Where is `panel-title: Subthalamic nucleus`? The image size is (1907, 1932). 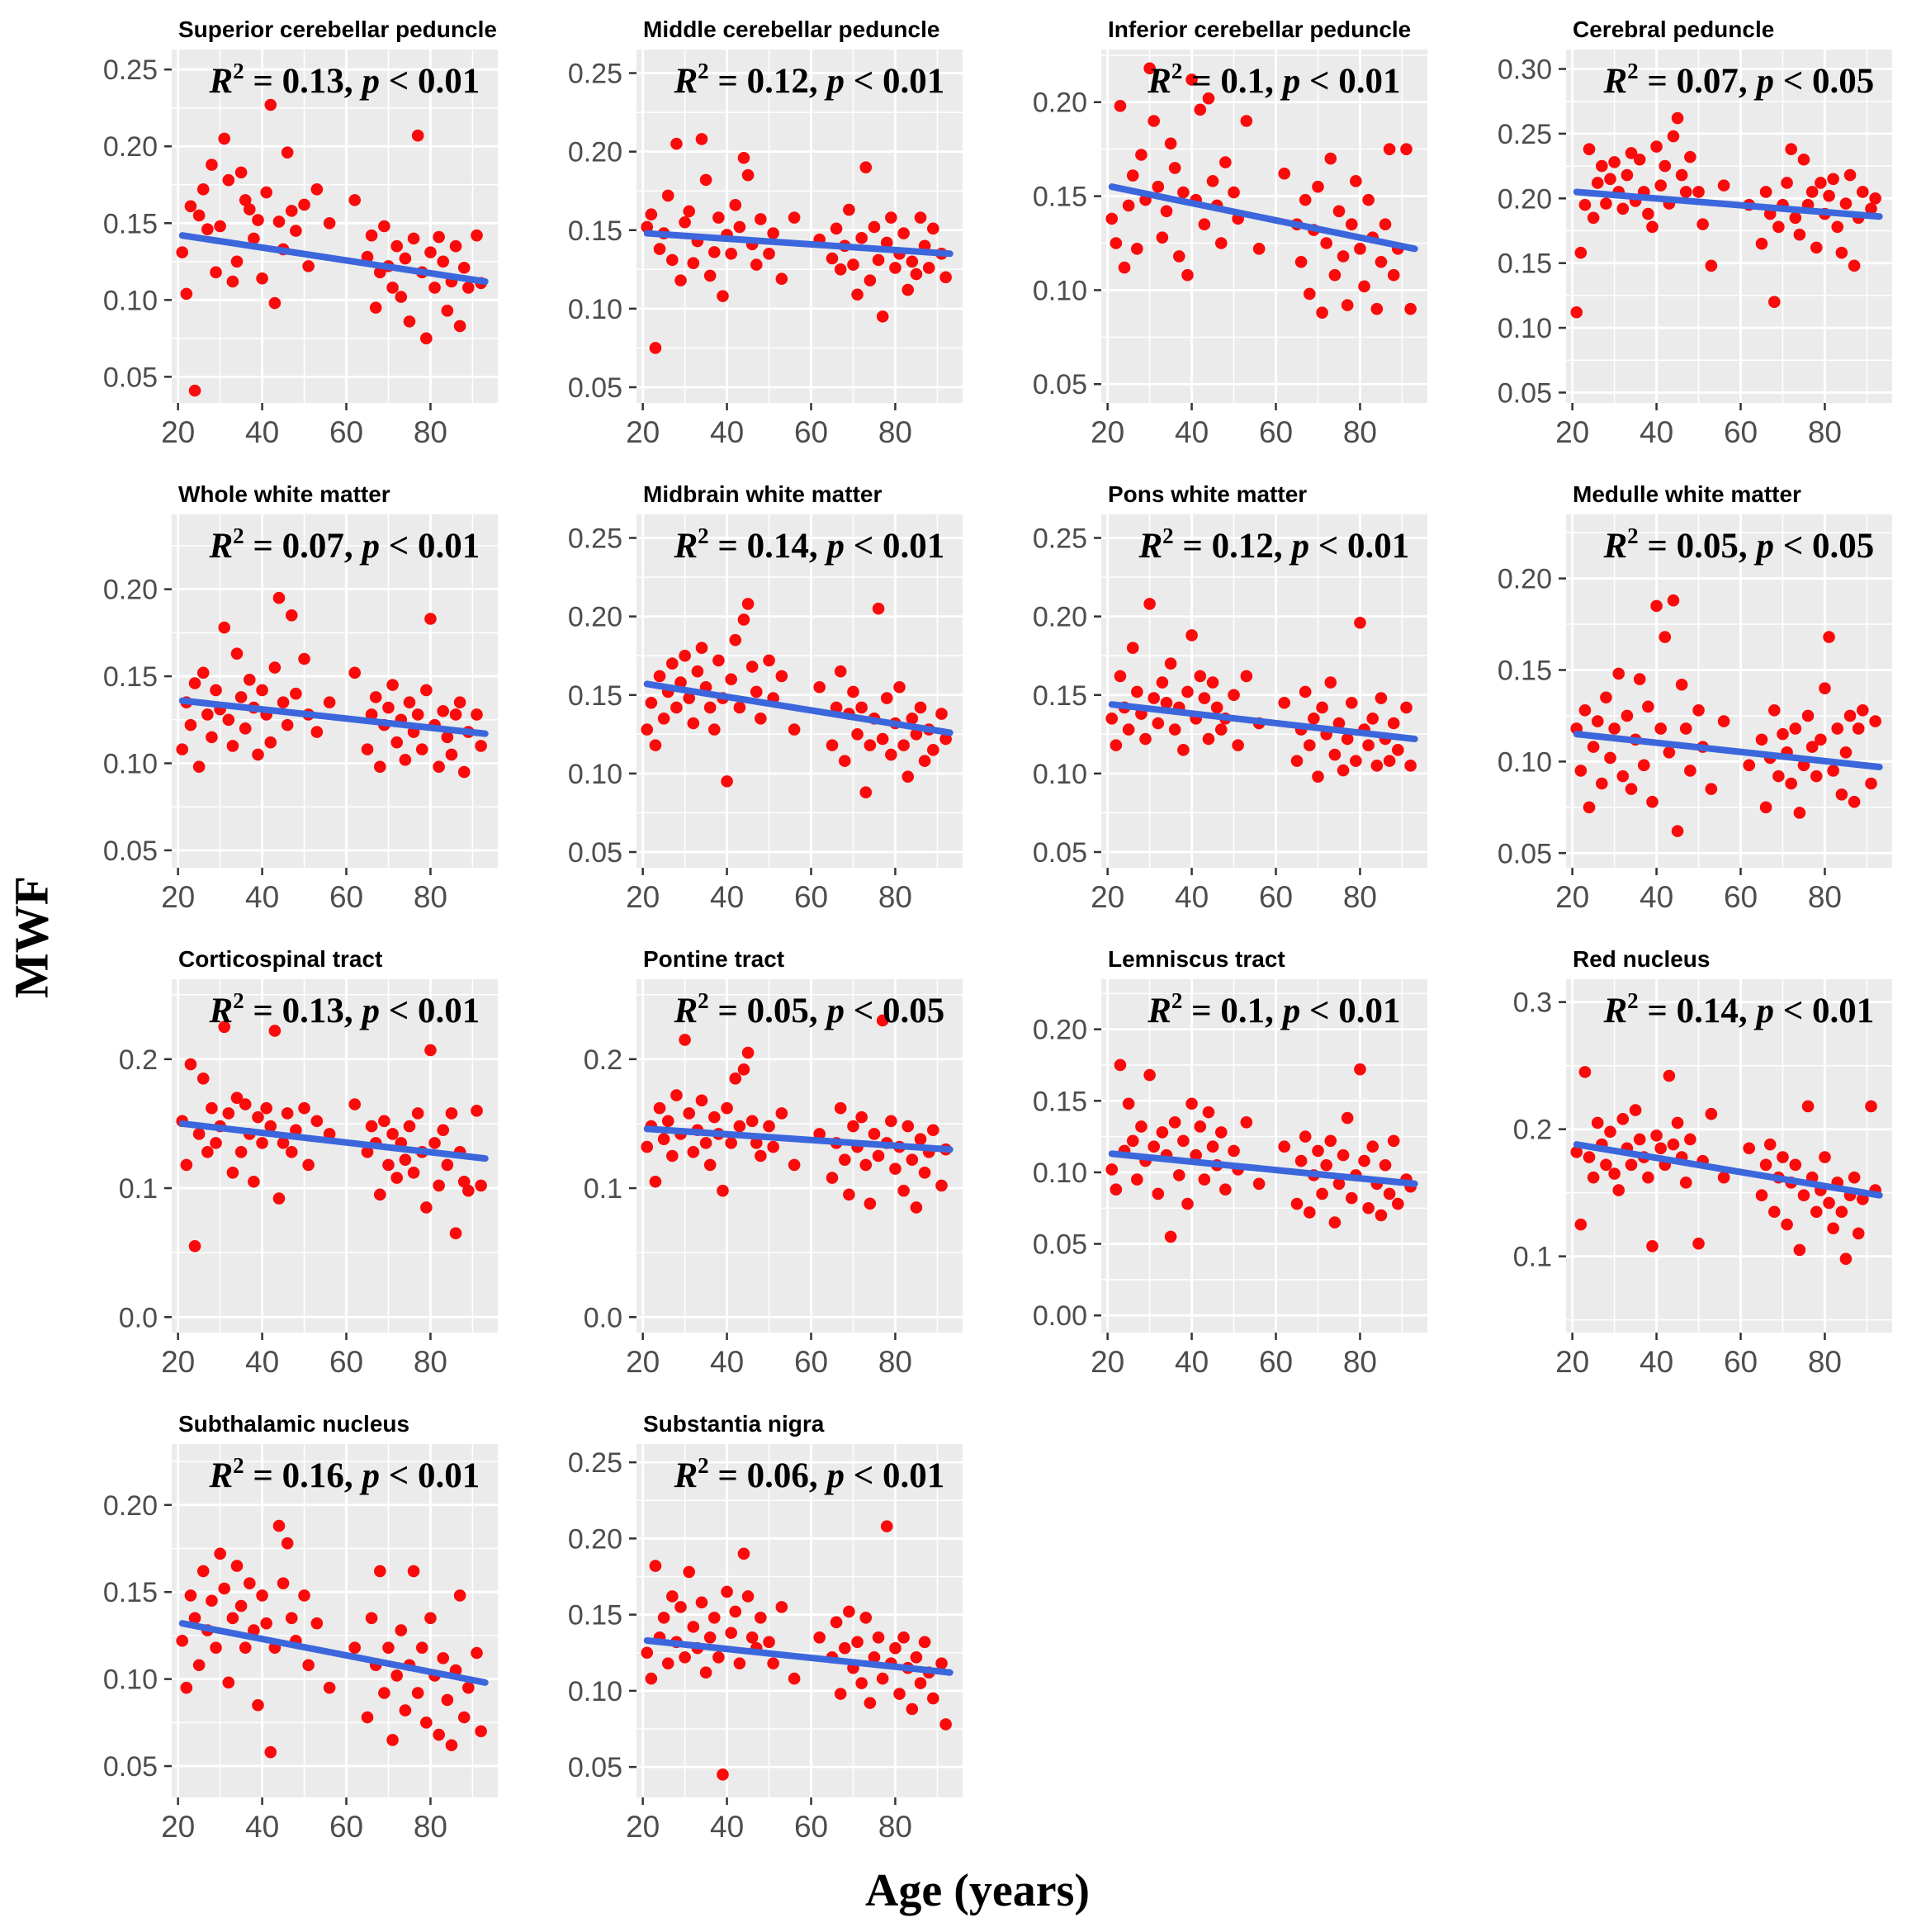
panel-title: Subthalamic nucleus is located at coordinates (294, 1424).